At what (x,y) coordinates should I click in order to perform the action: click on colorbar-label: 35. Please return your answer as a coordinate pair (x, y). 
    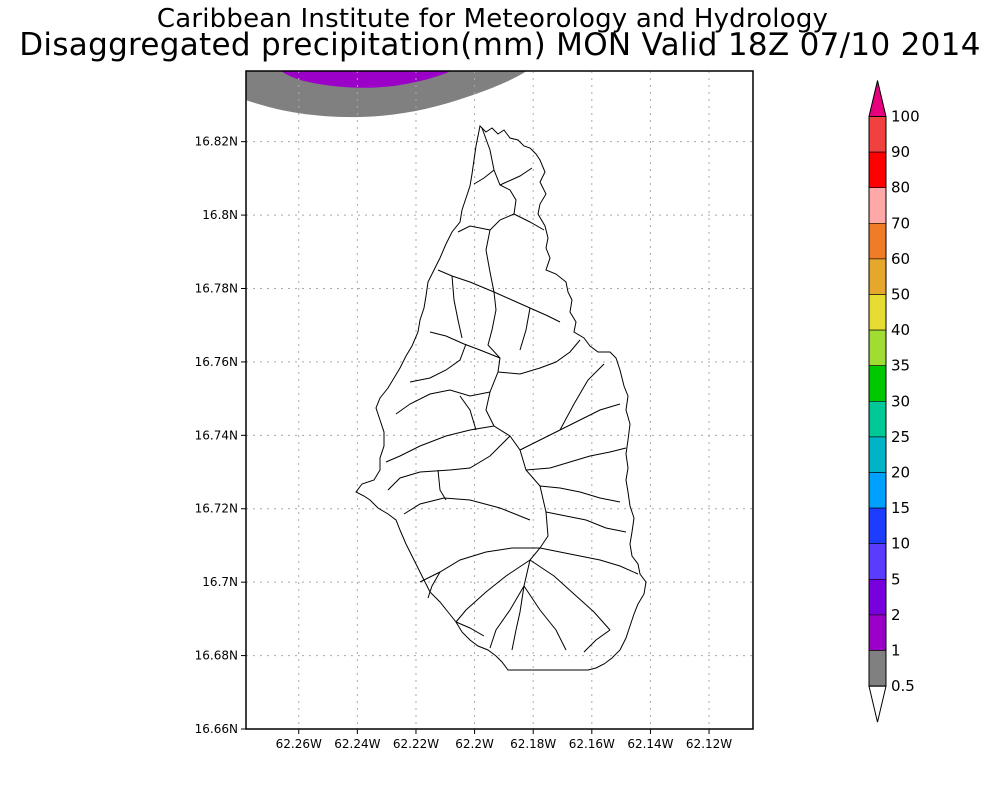
    Looking at the image, I should click on (900, 366).